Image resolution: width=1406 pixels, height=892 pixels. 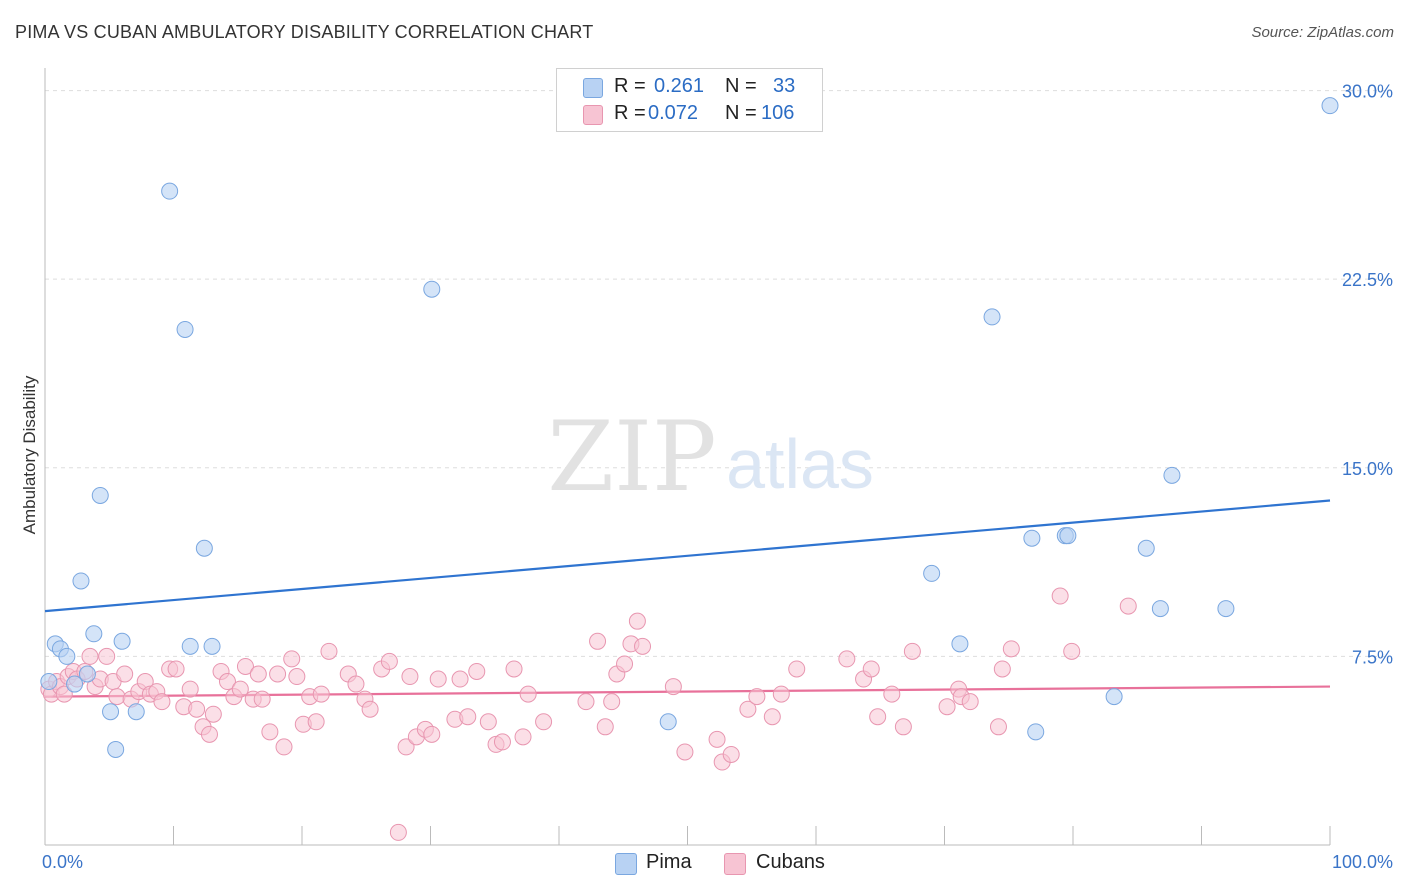 What do you see at coordinates (1322, 32) in the screenshot?
I see `source-label: Source: ZipAtlas.com` at bounding box center [1322, 32].